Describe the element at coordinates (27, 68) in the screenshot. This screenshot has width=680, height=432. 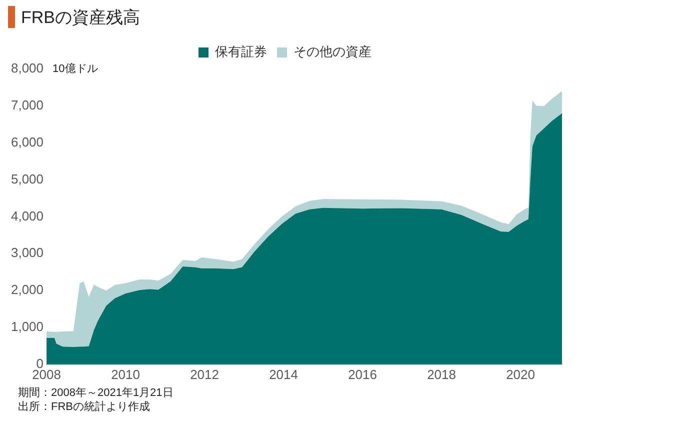
I see `y-tick-label: 8,000` at that location.